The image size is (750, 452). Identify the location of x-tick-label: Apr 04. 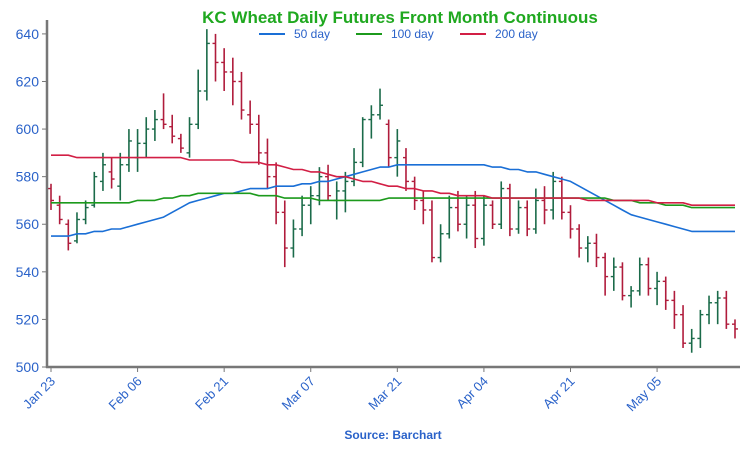
(472, 393).